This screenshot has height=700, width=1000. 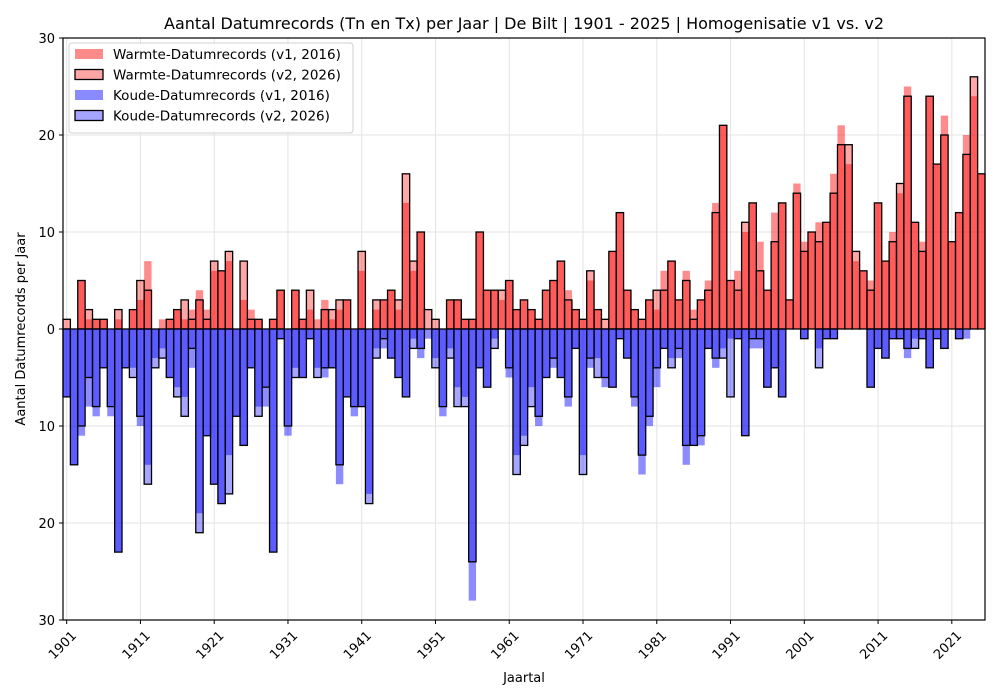 I want to click on warm-bar-v1-2024, so click(x=974, y=212).